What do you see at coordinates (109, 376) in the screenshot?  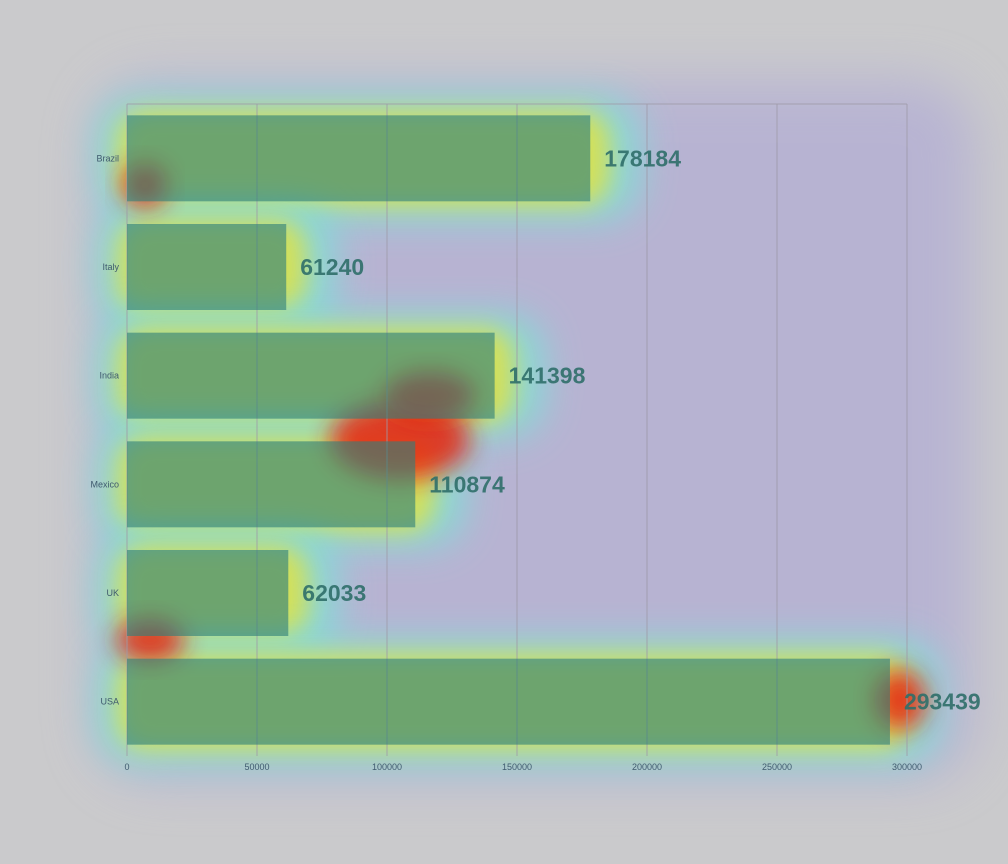 I see `category-label-india: India` at bounding box center [109, 376].